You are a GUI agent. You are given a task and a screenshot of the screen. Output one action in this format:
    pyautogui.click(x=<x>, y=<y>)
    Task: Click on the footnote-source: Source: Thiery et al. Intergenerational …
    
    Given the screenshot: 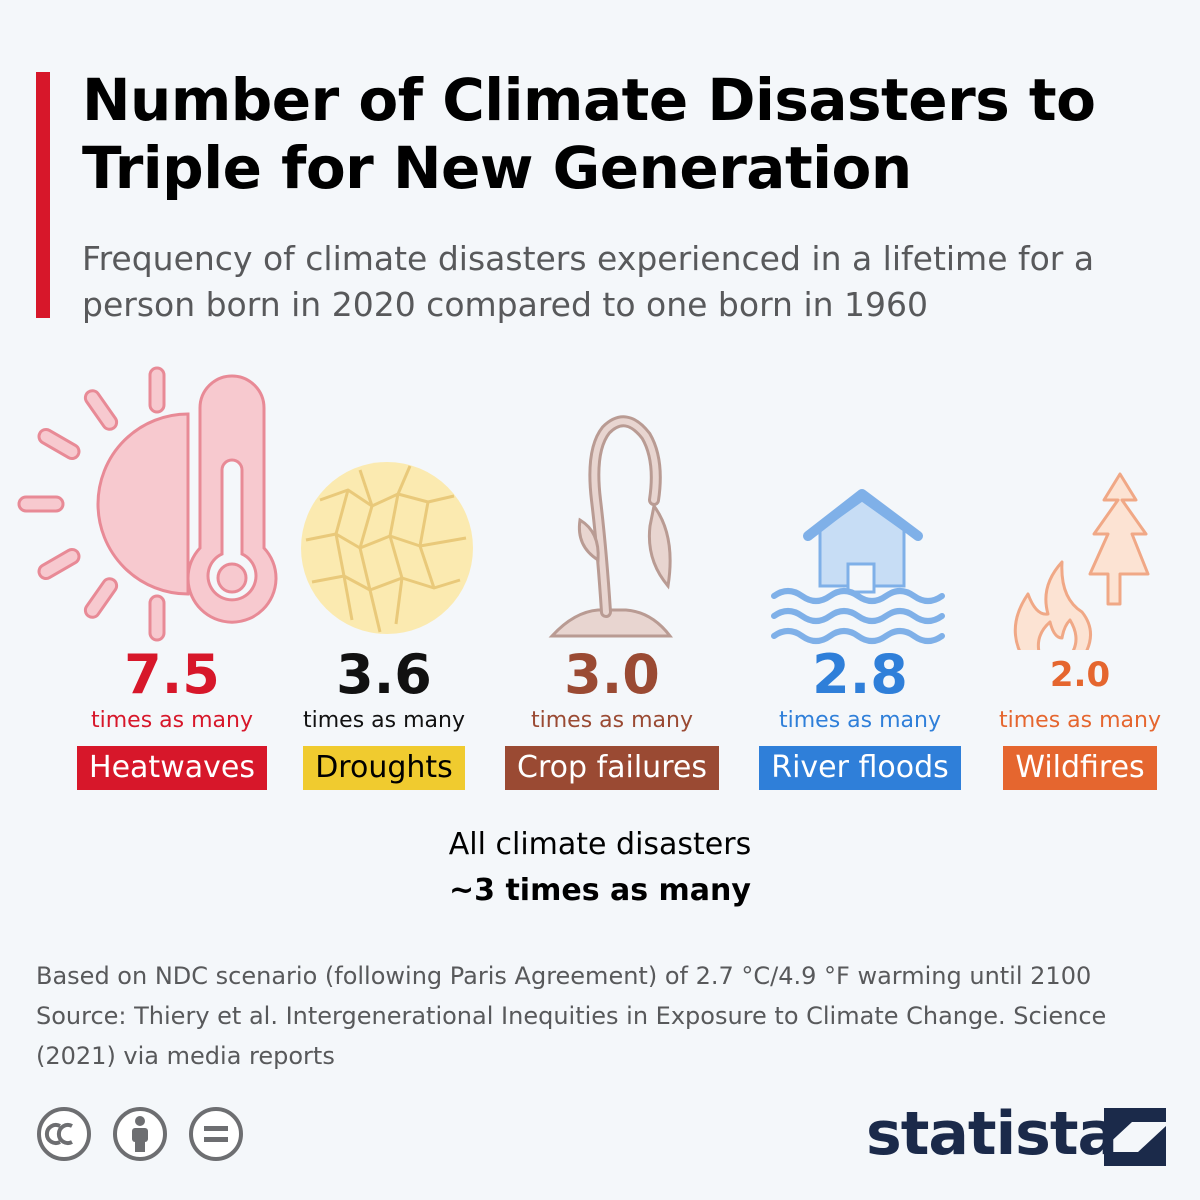 What is the action you would take?
    pyautogui.click(x=571, y=1036)
    